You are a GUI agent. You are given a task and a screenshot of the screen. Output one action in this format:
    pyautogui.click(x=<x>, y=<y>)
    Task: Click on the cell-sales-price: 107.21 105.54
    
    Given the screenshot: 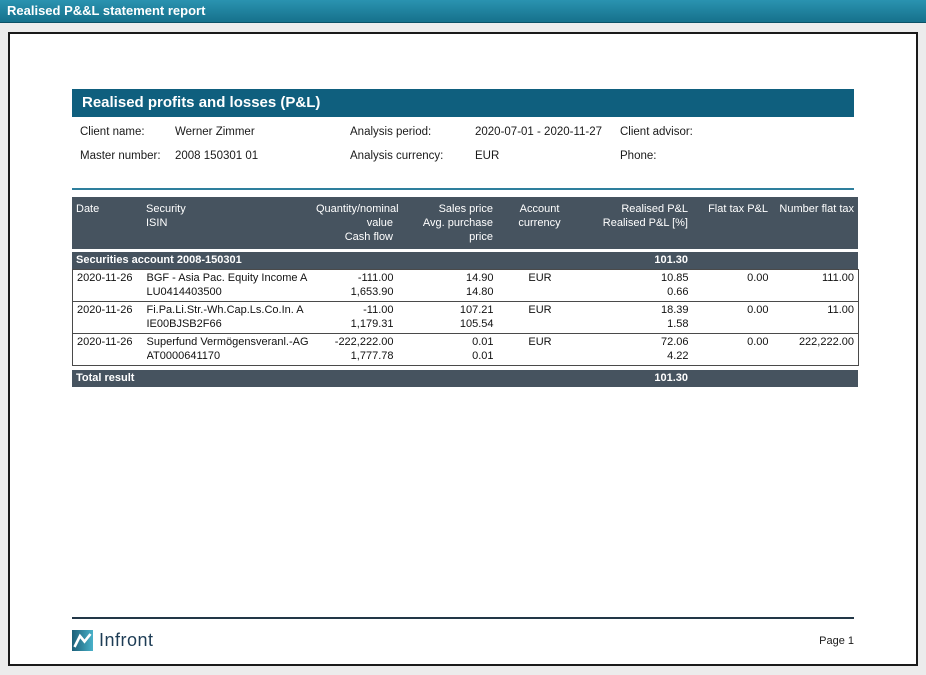 What is the action you would take?
    pyautogui.click(x=447, y=317)
    